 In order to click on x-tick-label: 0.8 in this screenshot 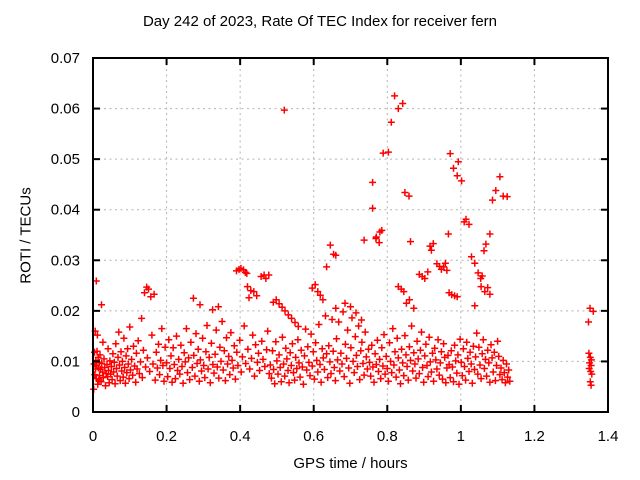, I will do `click(387, 436)`.